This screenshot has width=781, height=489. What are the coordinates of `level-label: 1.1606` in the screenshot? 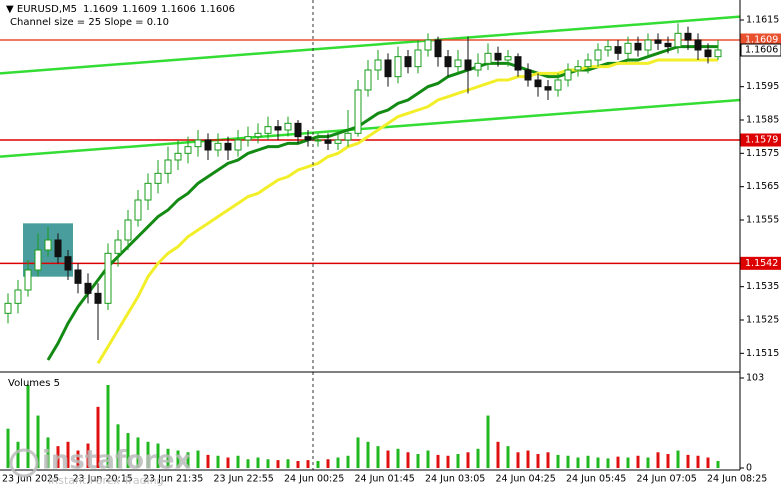 It's located at (761, 50).